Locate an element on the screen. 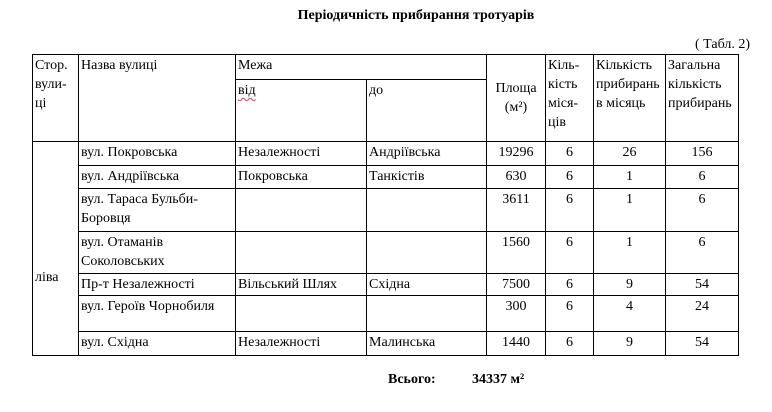 Image resolution: width=772 pixels, height=412 pixels. cell-per-month: 26 is located at coordinates (629, 153).